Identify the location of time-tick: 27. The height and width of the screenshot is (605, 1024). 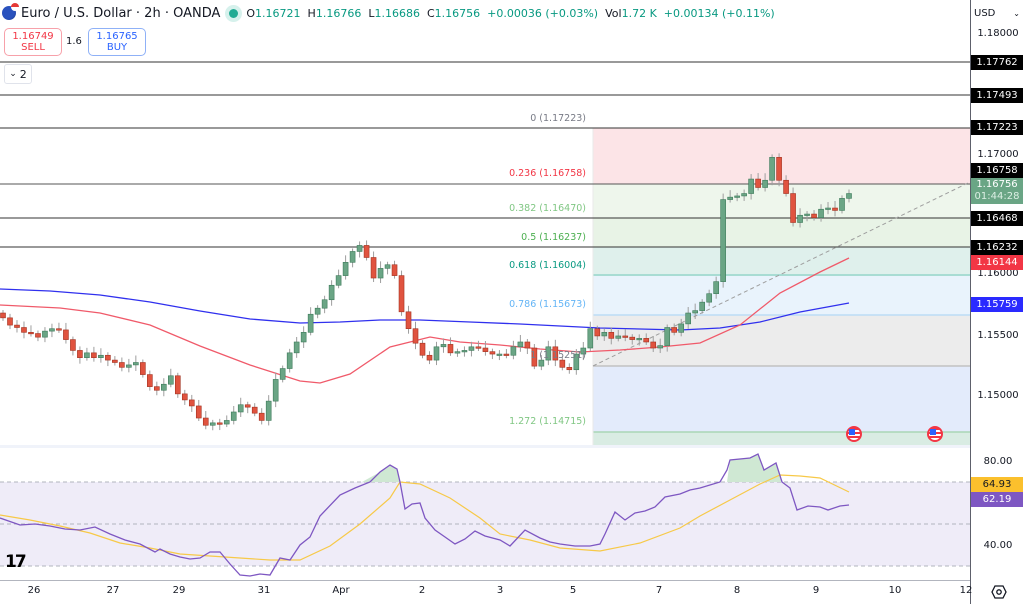
(113, 590).